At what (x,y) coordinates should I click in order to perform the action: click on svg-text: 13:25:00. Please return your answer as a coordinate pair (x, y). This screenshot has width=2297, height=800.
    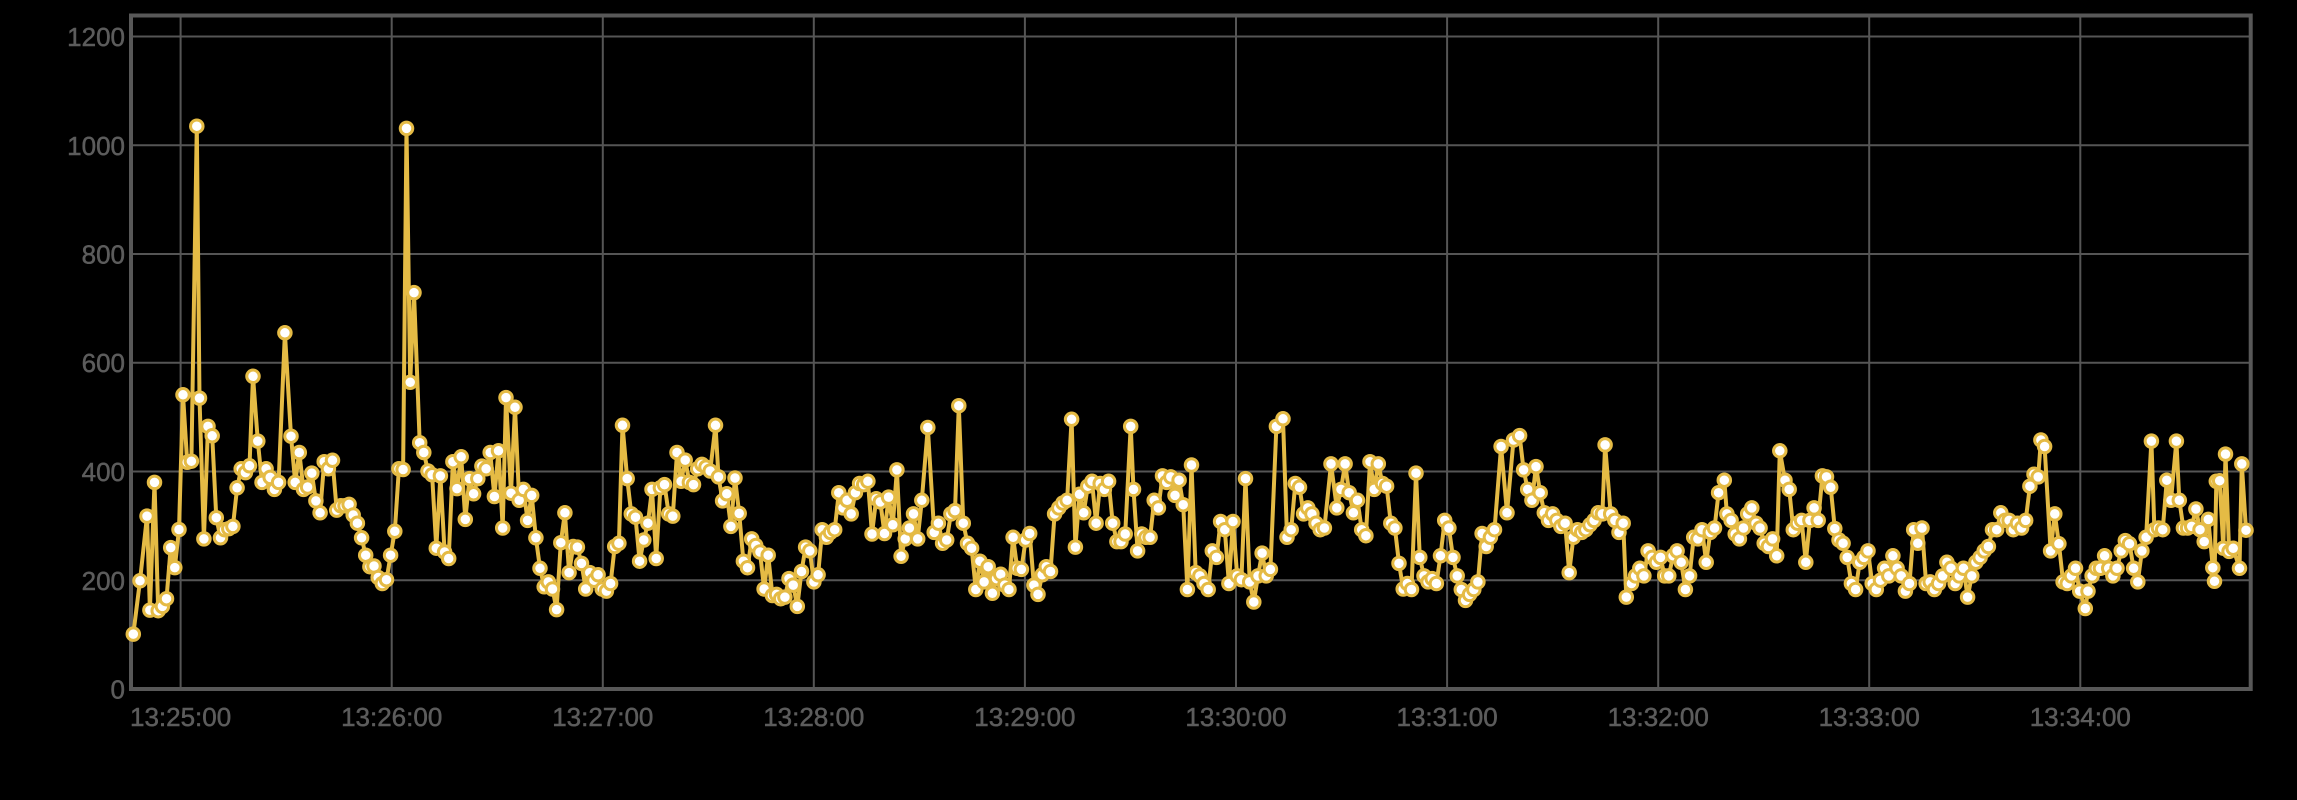
    Looking at the image, I should click on (180, 717).